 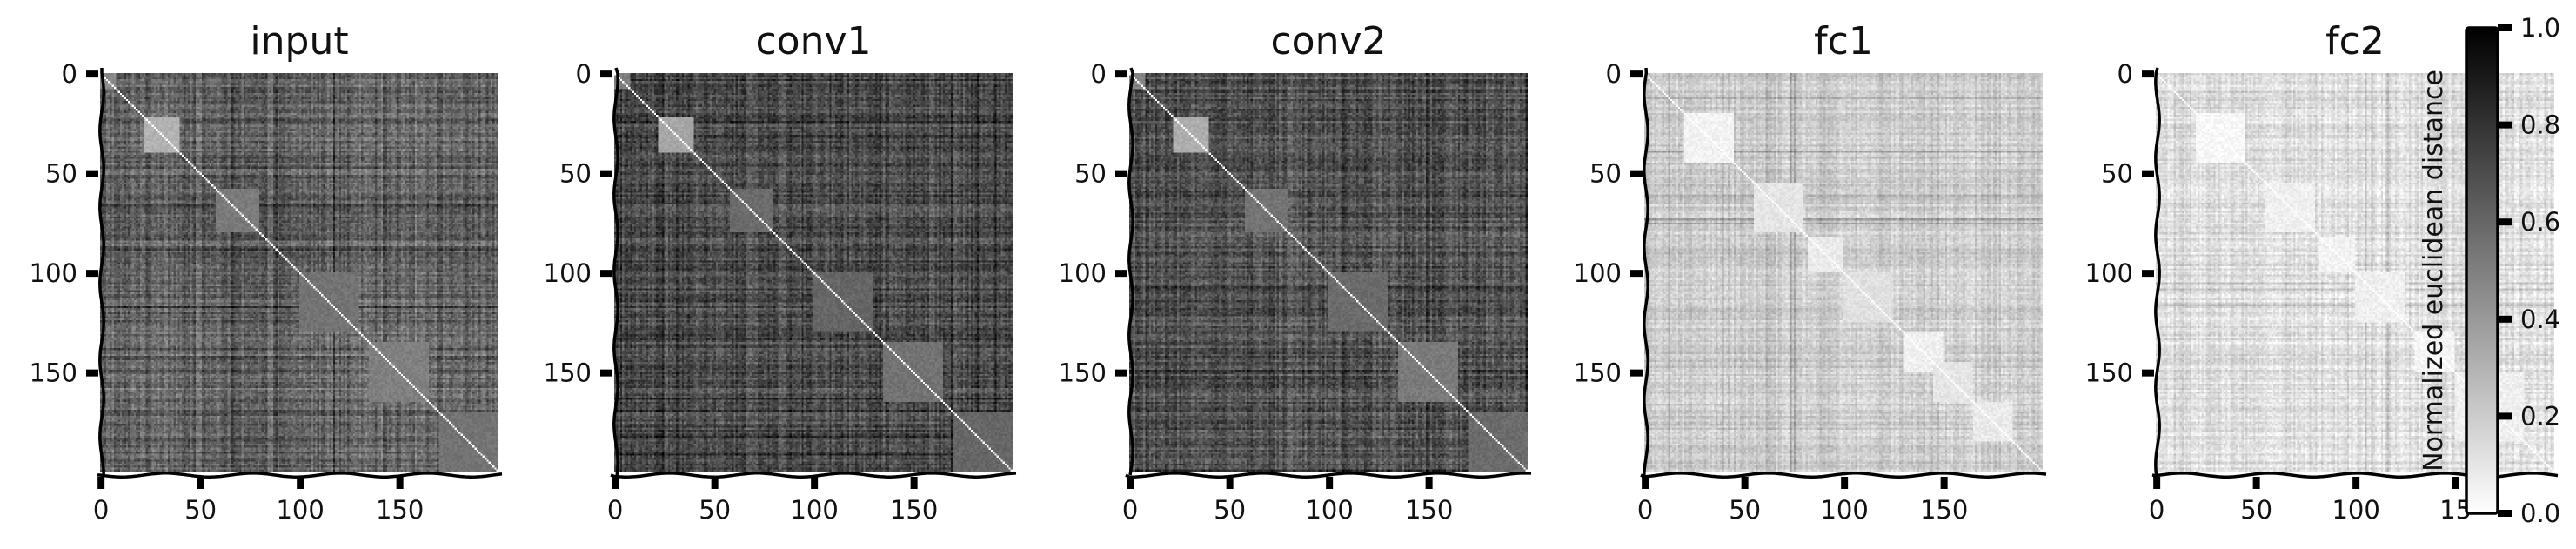 What do you see at coordinates (2540, 320) in the screenshot?
I see `colorbar-tick-label: 0.4` at bounding box center [2540, 320].